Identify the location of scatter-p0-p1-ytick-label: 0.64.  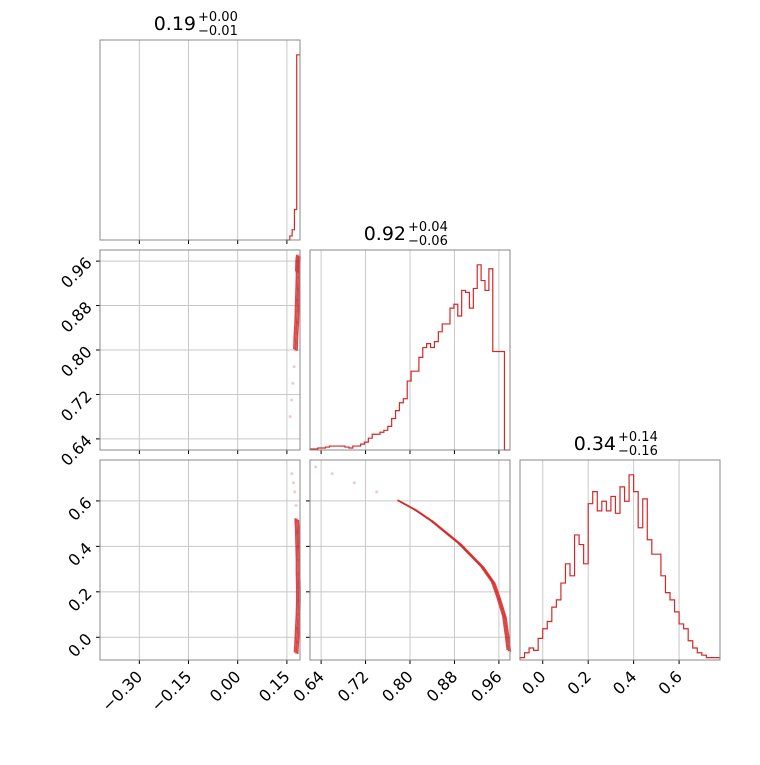
(76, 450).